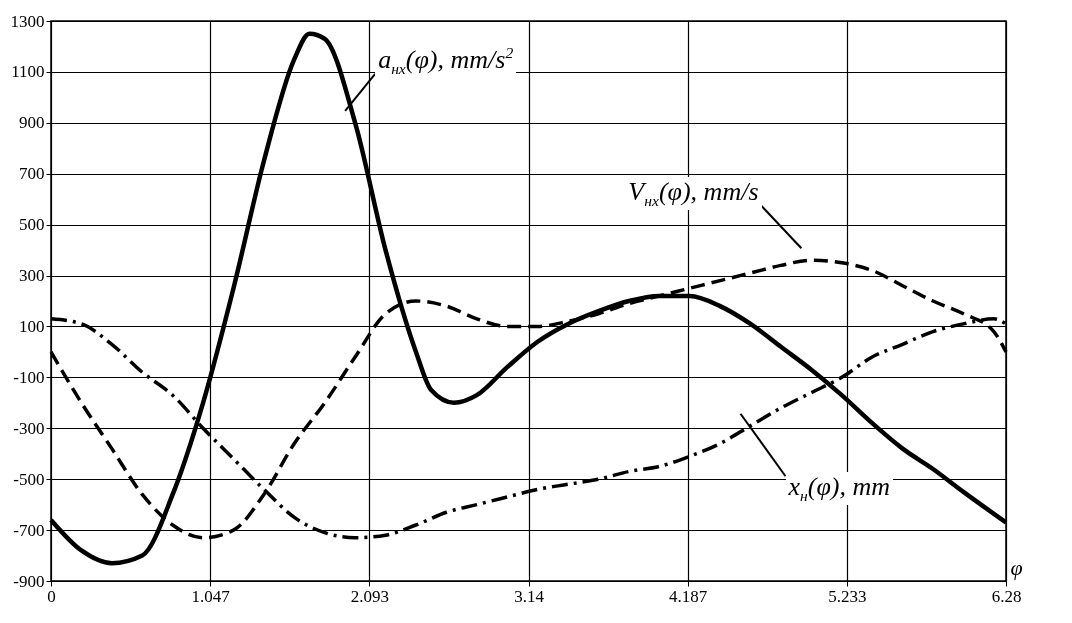 Image resolution: width=1072 pixels, height=623 pixels. I want to click on y-tick-label: 1100, so click(28, 72).